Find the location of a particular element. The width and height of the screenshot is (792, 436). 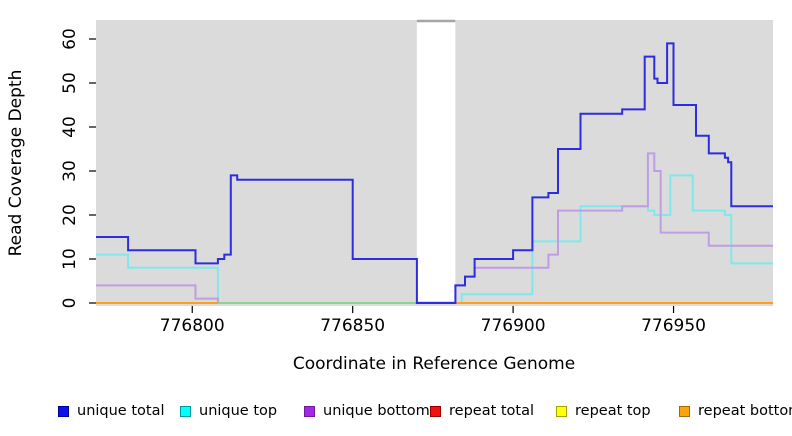

legend-label: unique total is located at coordinates (121, 411).